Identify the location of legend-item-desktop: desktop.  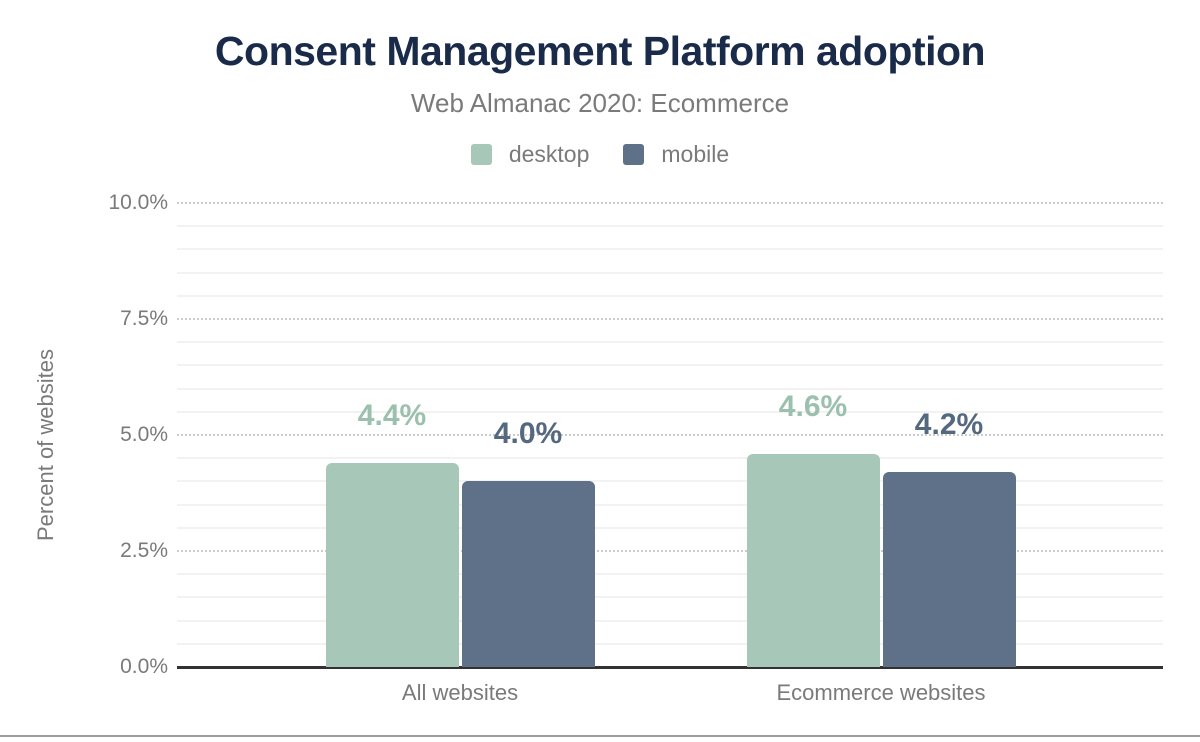
(530, 154).